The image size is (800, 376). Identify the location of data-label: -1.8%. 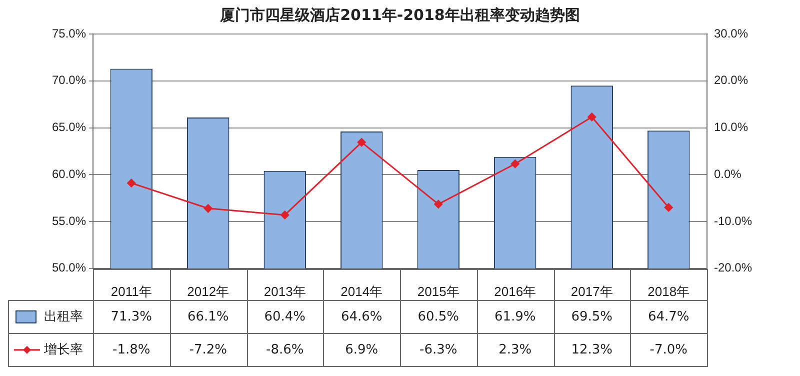
(131, 350).